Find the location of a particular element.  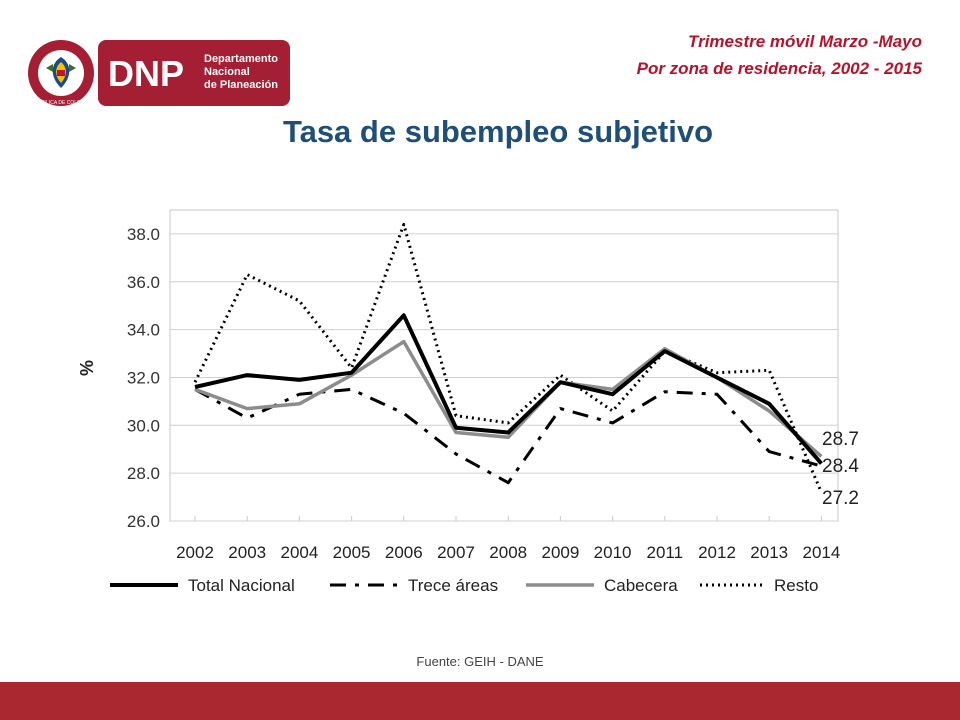

source-note: Fuente: GEIH - DANE is located at coordinates (480, 661).